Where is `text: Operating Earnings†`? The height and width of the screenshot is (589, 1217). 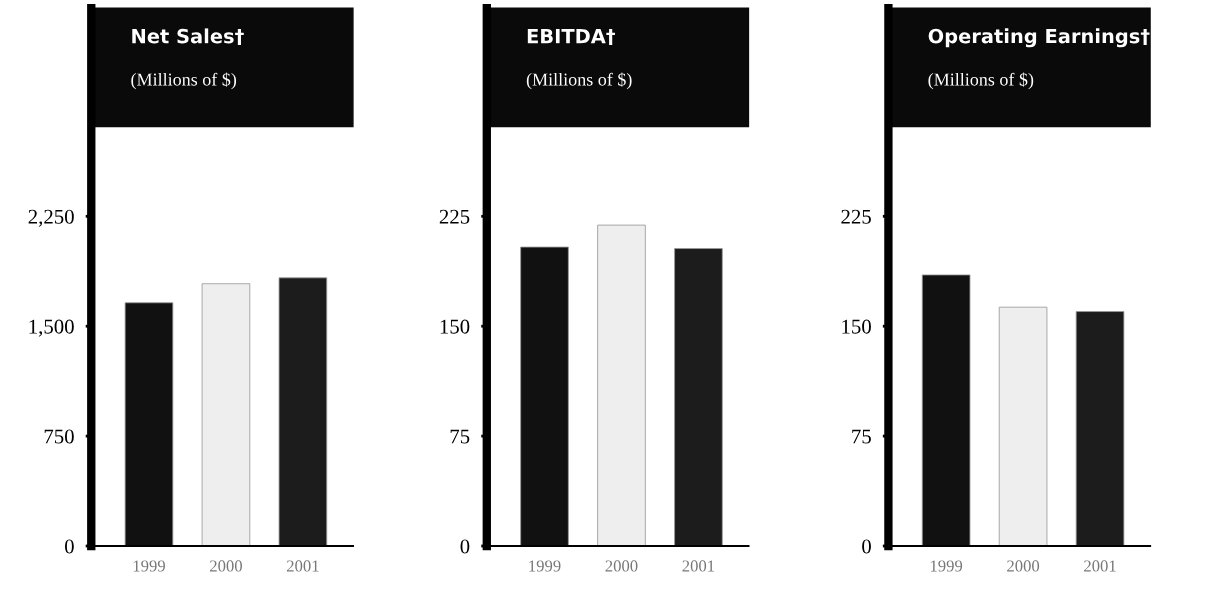 text: Operating Earnings† is located at coordinates (1039, 38).